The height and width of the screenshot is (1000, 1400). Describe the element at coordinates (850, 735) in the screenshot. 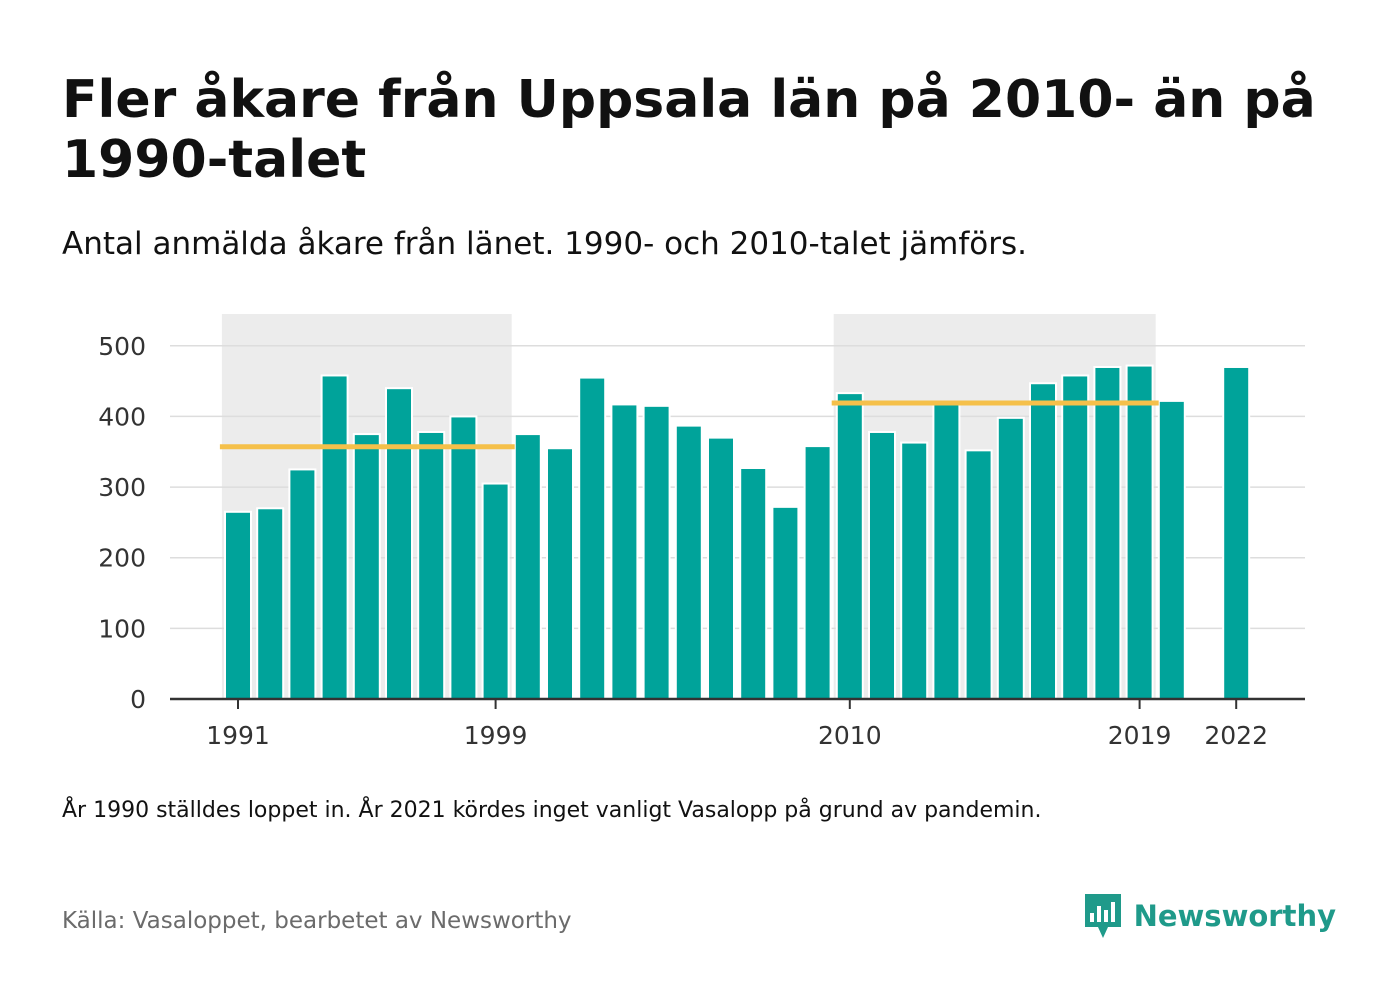

I see `x-tick-label: 2010` at that location.